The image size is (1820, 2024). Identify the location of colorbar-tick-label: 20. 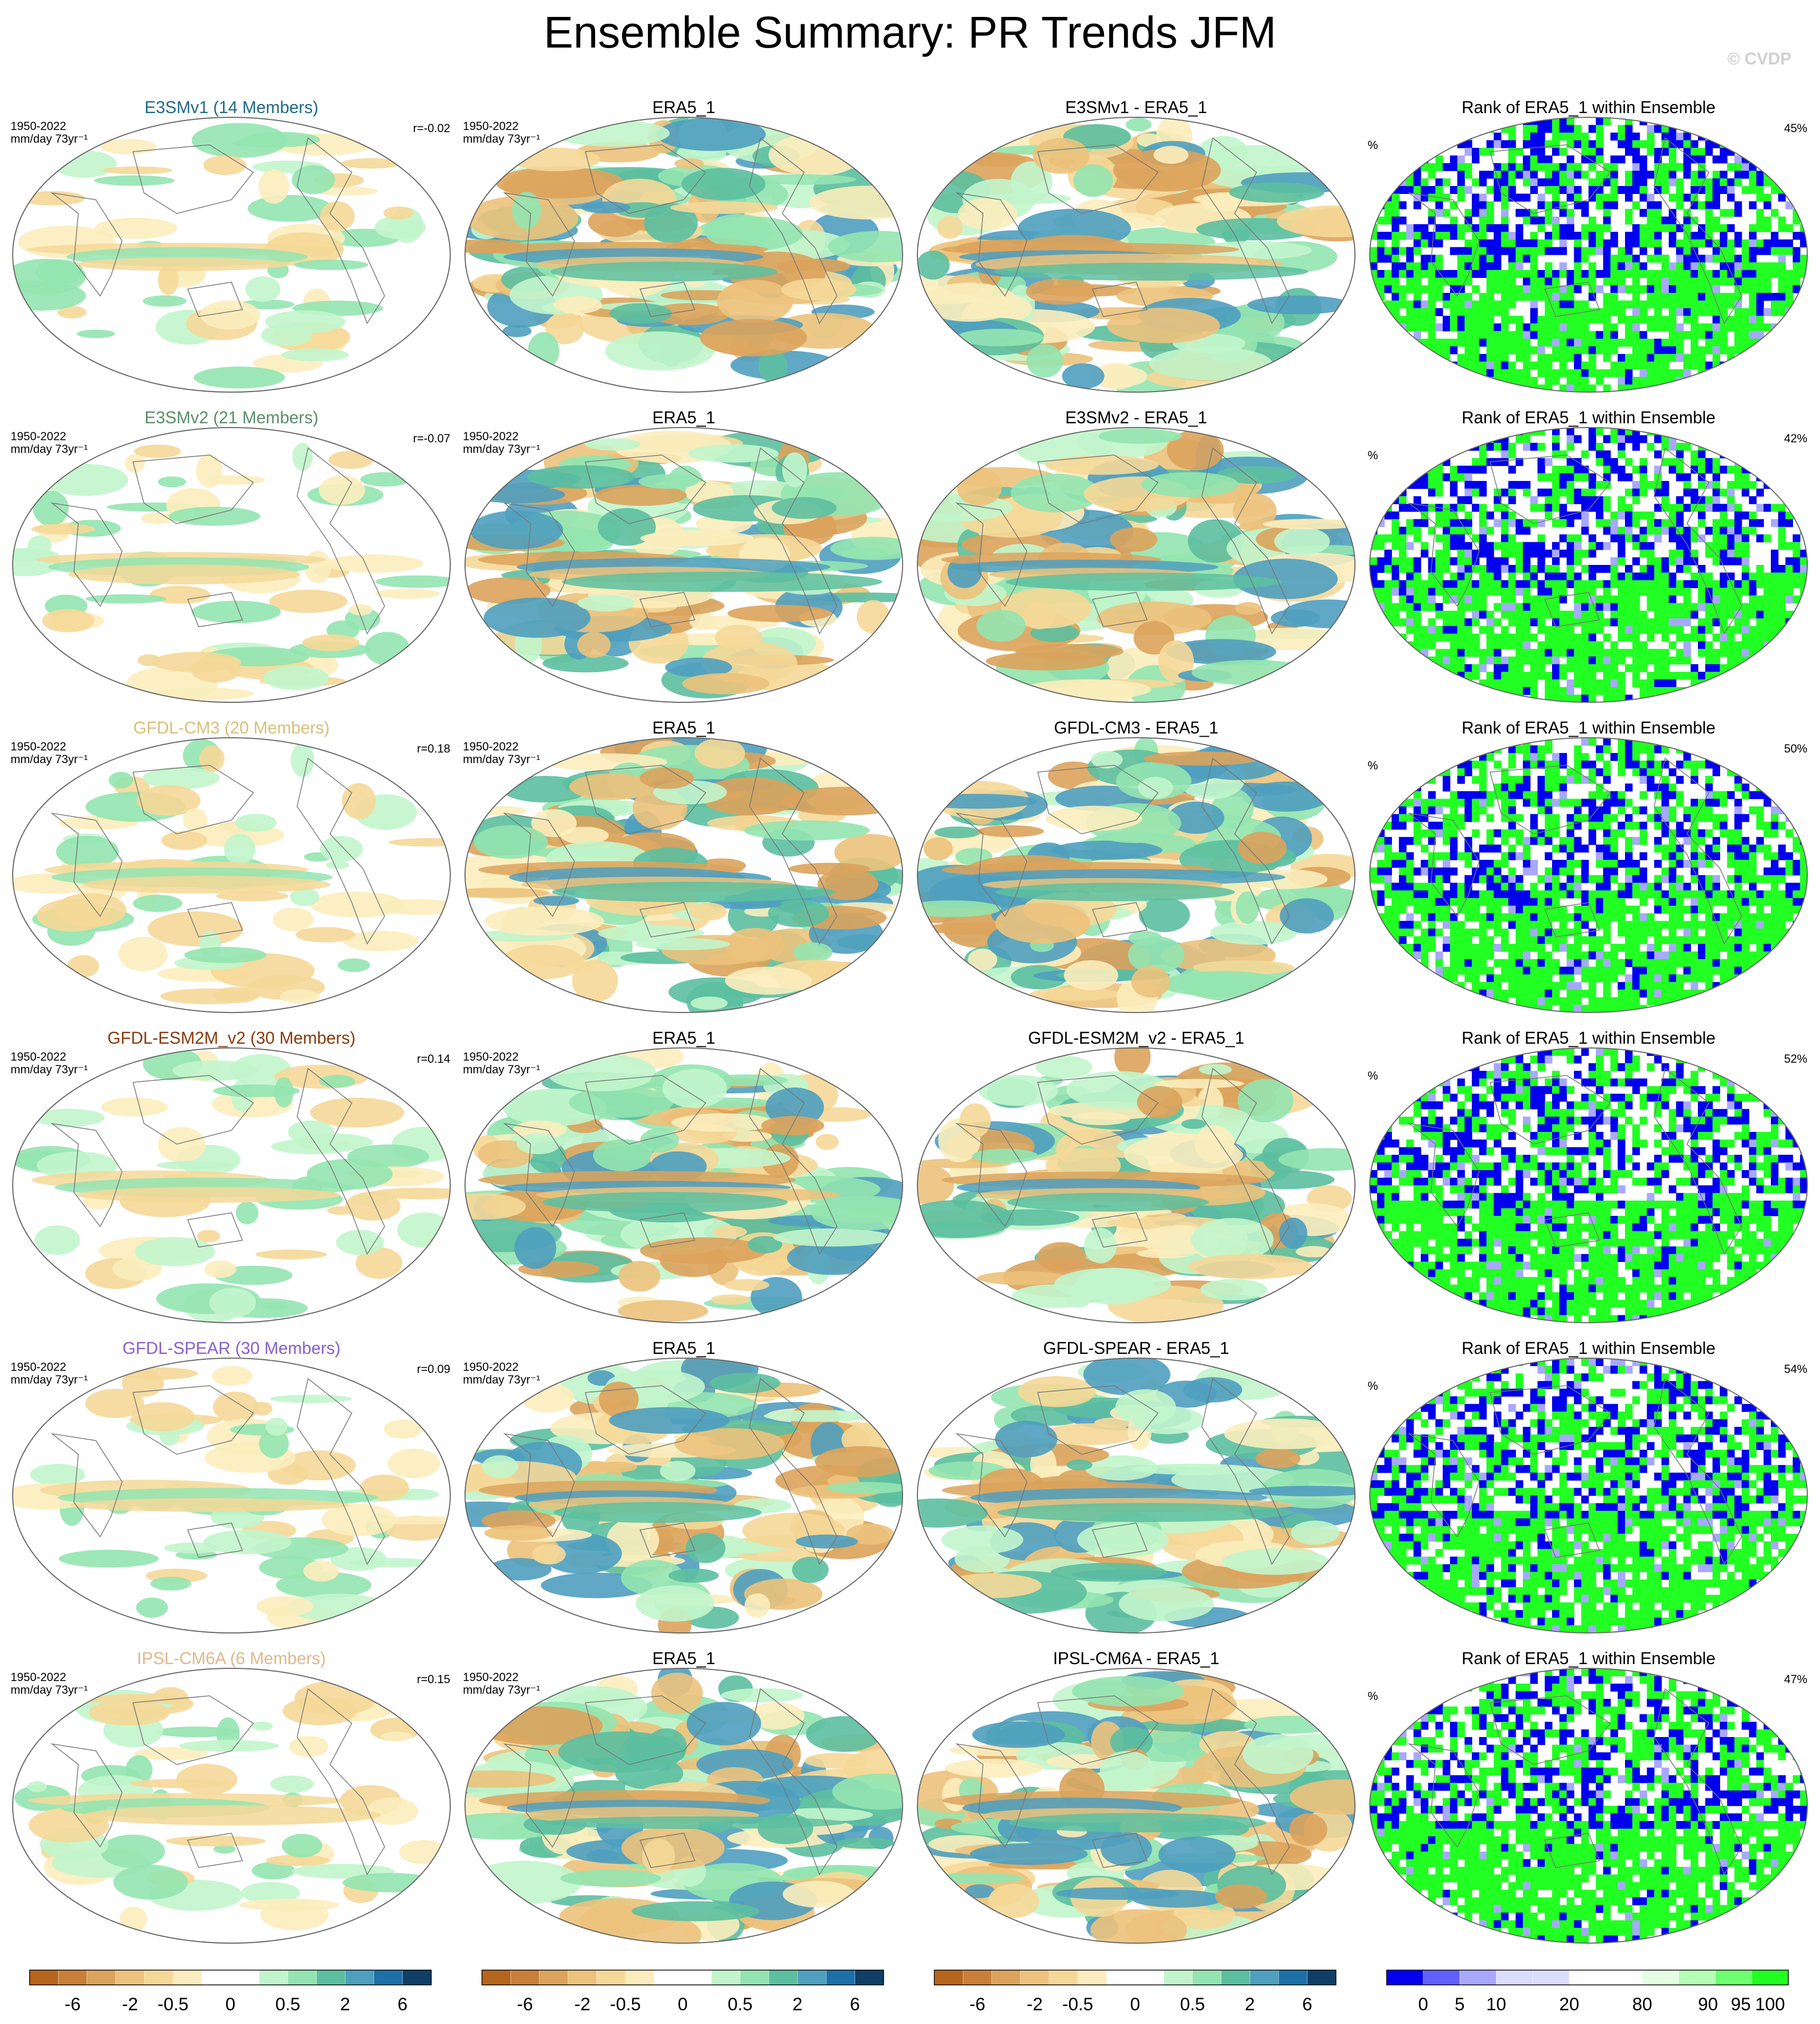
(1569, 2004).